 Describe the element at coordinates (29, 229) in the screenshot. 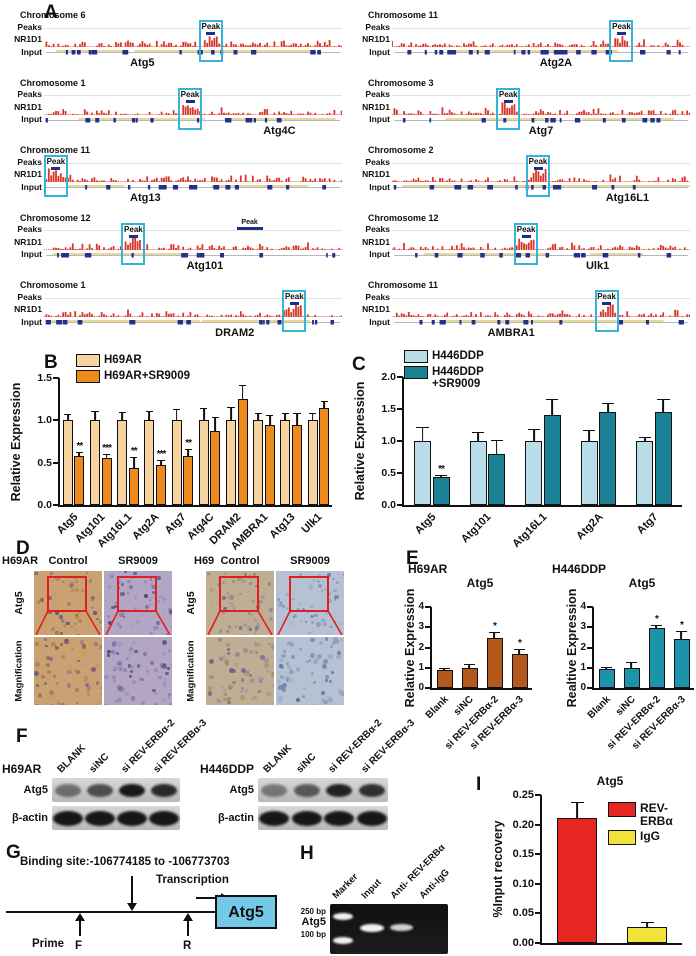

I see `peaks-row-label: Peaks` at that location.